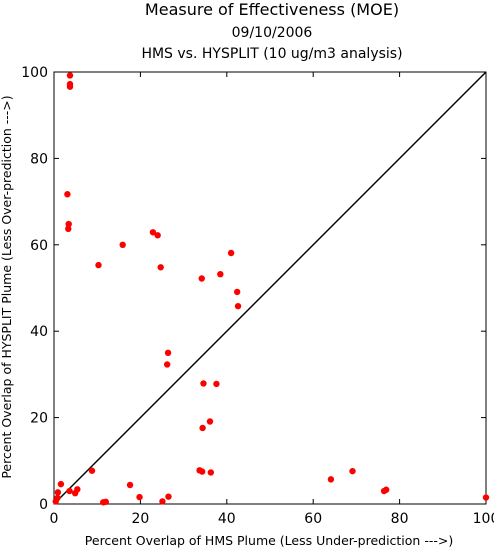 The width and height of the screenshot is (494, 555). What do you see at coordinates (34, 73) in the screenshot?
I see `y-tick-label: 100` at bounding box center [34, 73].